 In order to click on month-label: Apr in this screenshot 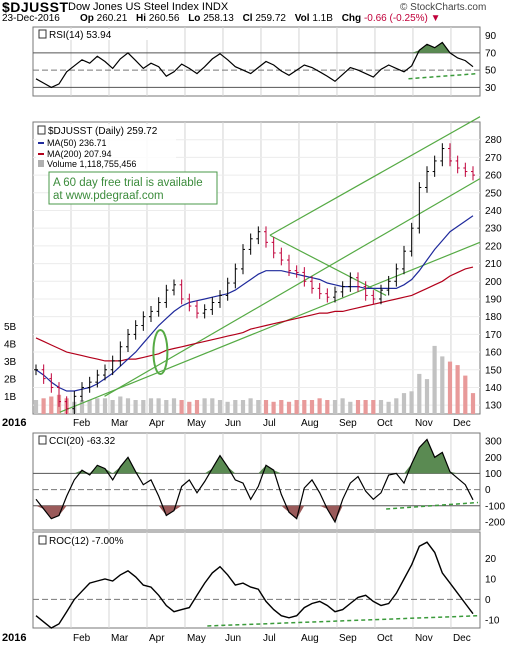, I will do `click(157, 423)`.